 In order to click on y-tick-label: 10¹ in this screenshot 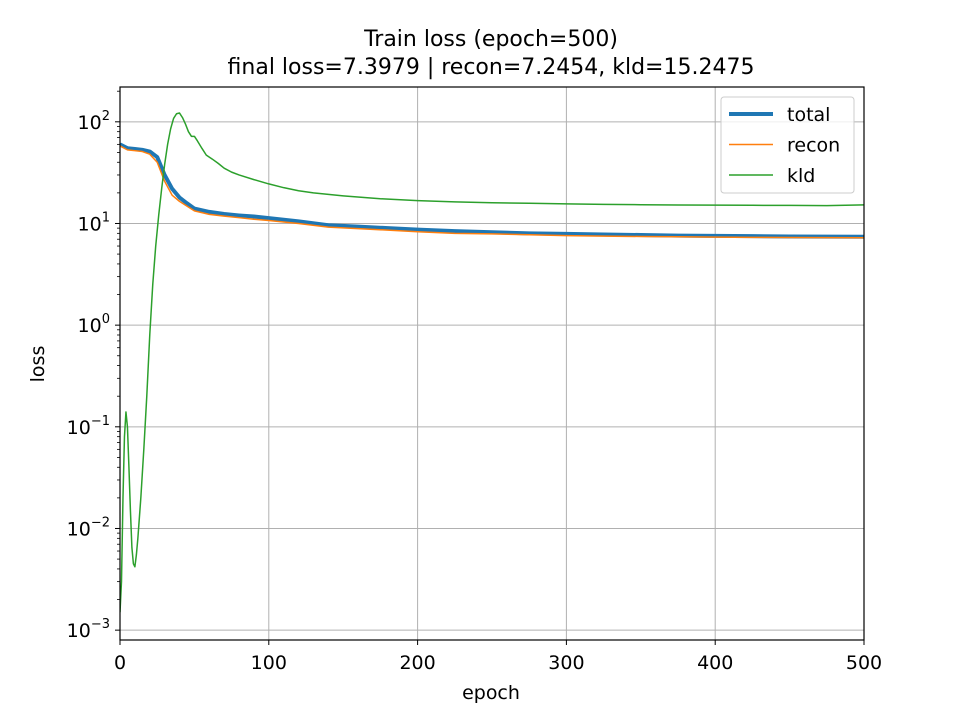, I will do `click(94, 222)`.